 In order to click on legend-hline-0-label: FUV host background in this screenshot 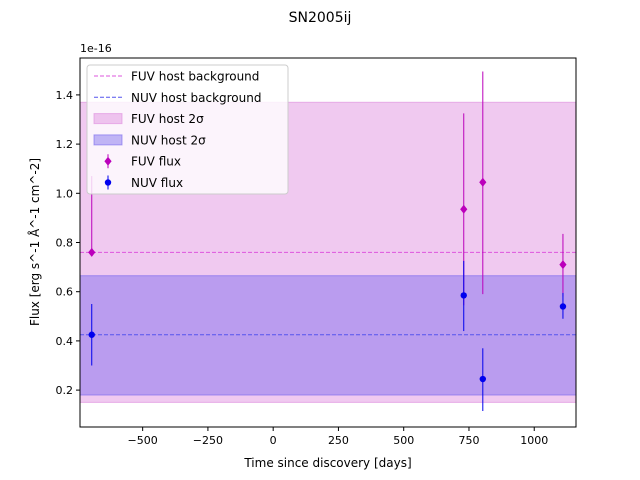, I will do `click(195, 77)`.